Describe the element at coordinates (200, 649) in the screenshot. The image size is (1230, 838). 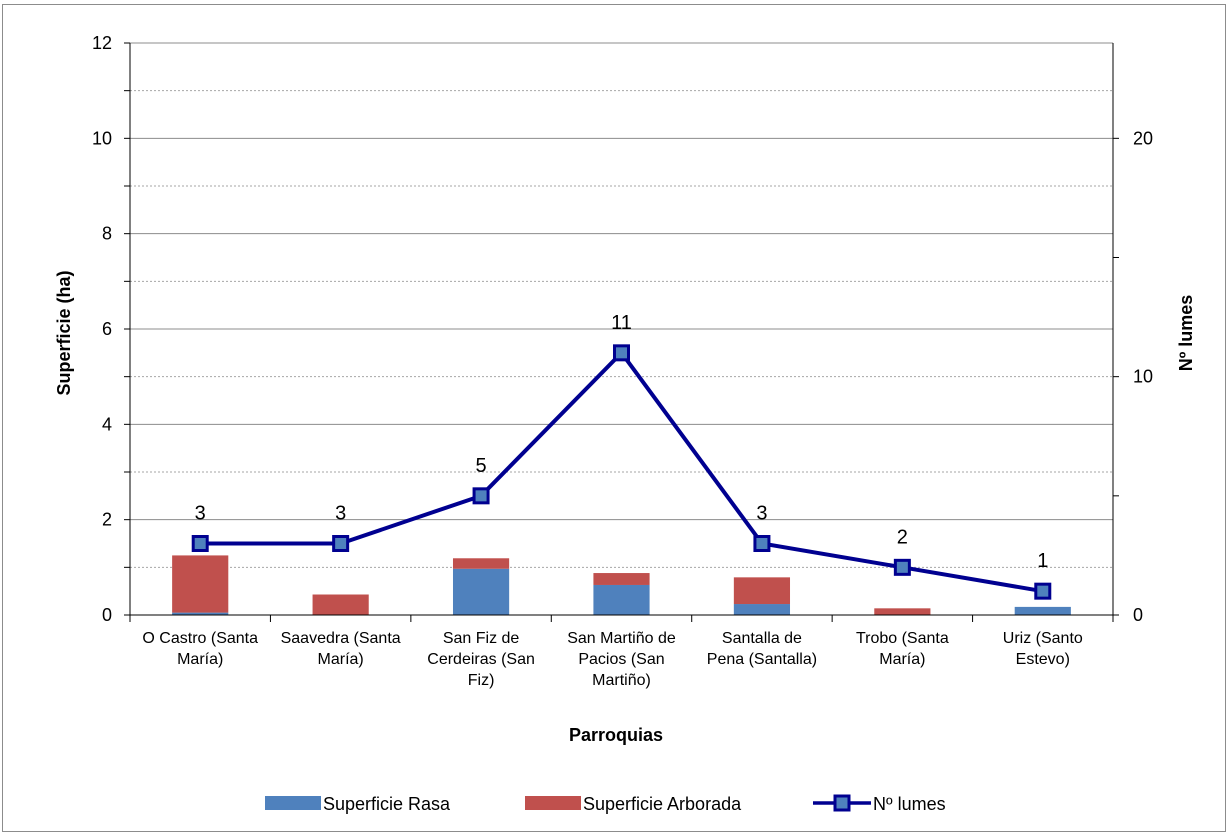
I see `x-tick-label-0: O Castro (Santa María)` at that location.